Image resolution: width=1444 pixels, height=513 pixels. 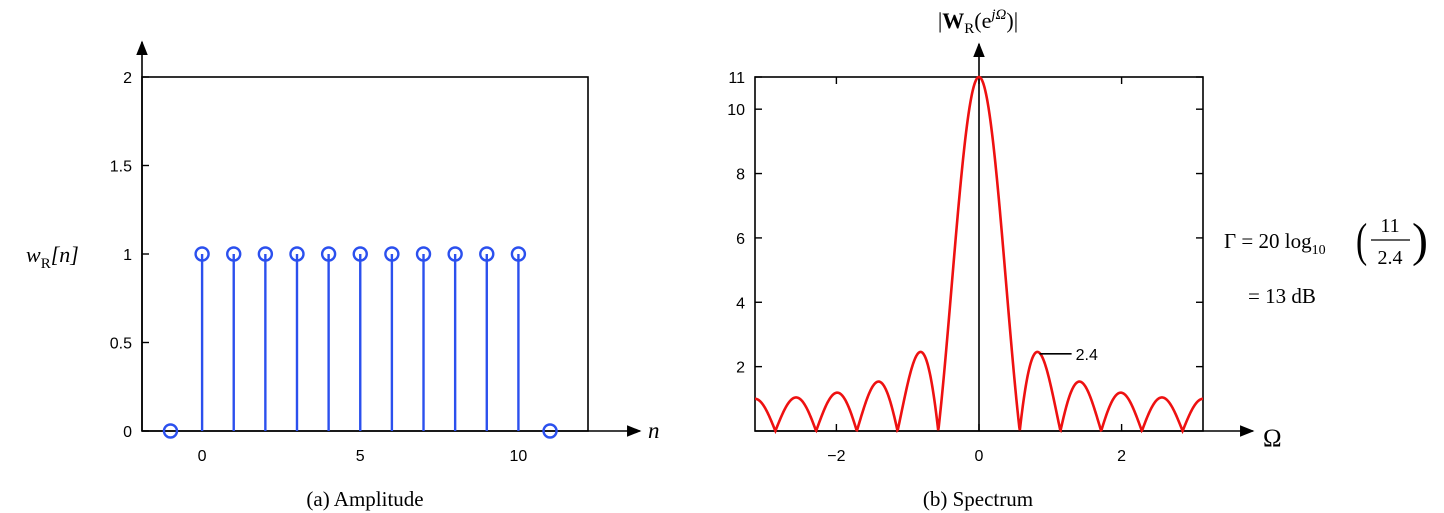 What do you see at coordinates (1275, 243) in the screenshot?
I see `equation-lhs: Γ = 20 log10` at bounding box center [1275, 243].